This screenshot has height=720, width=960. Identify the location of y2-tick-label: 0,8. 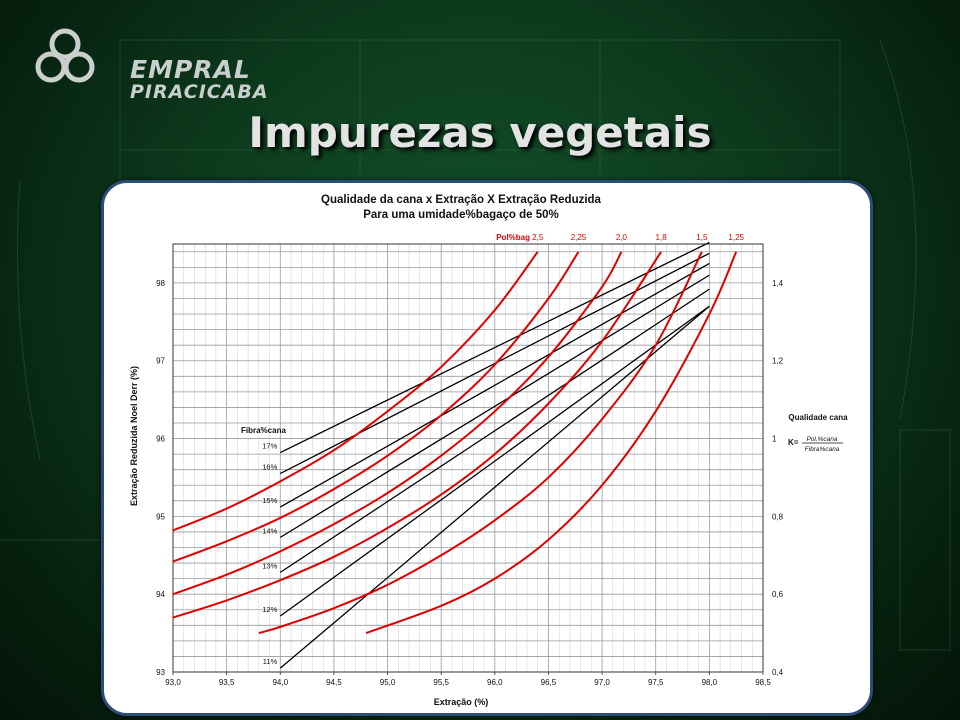
(778, 516).